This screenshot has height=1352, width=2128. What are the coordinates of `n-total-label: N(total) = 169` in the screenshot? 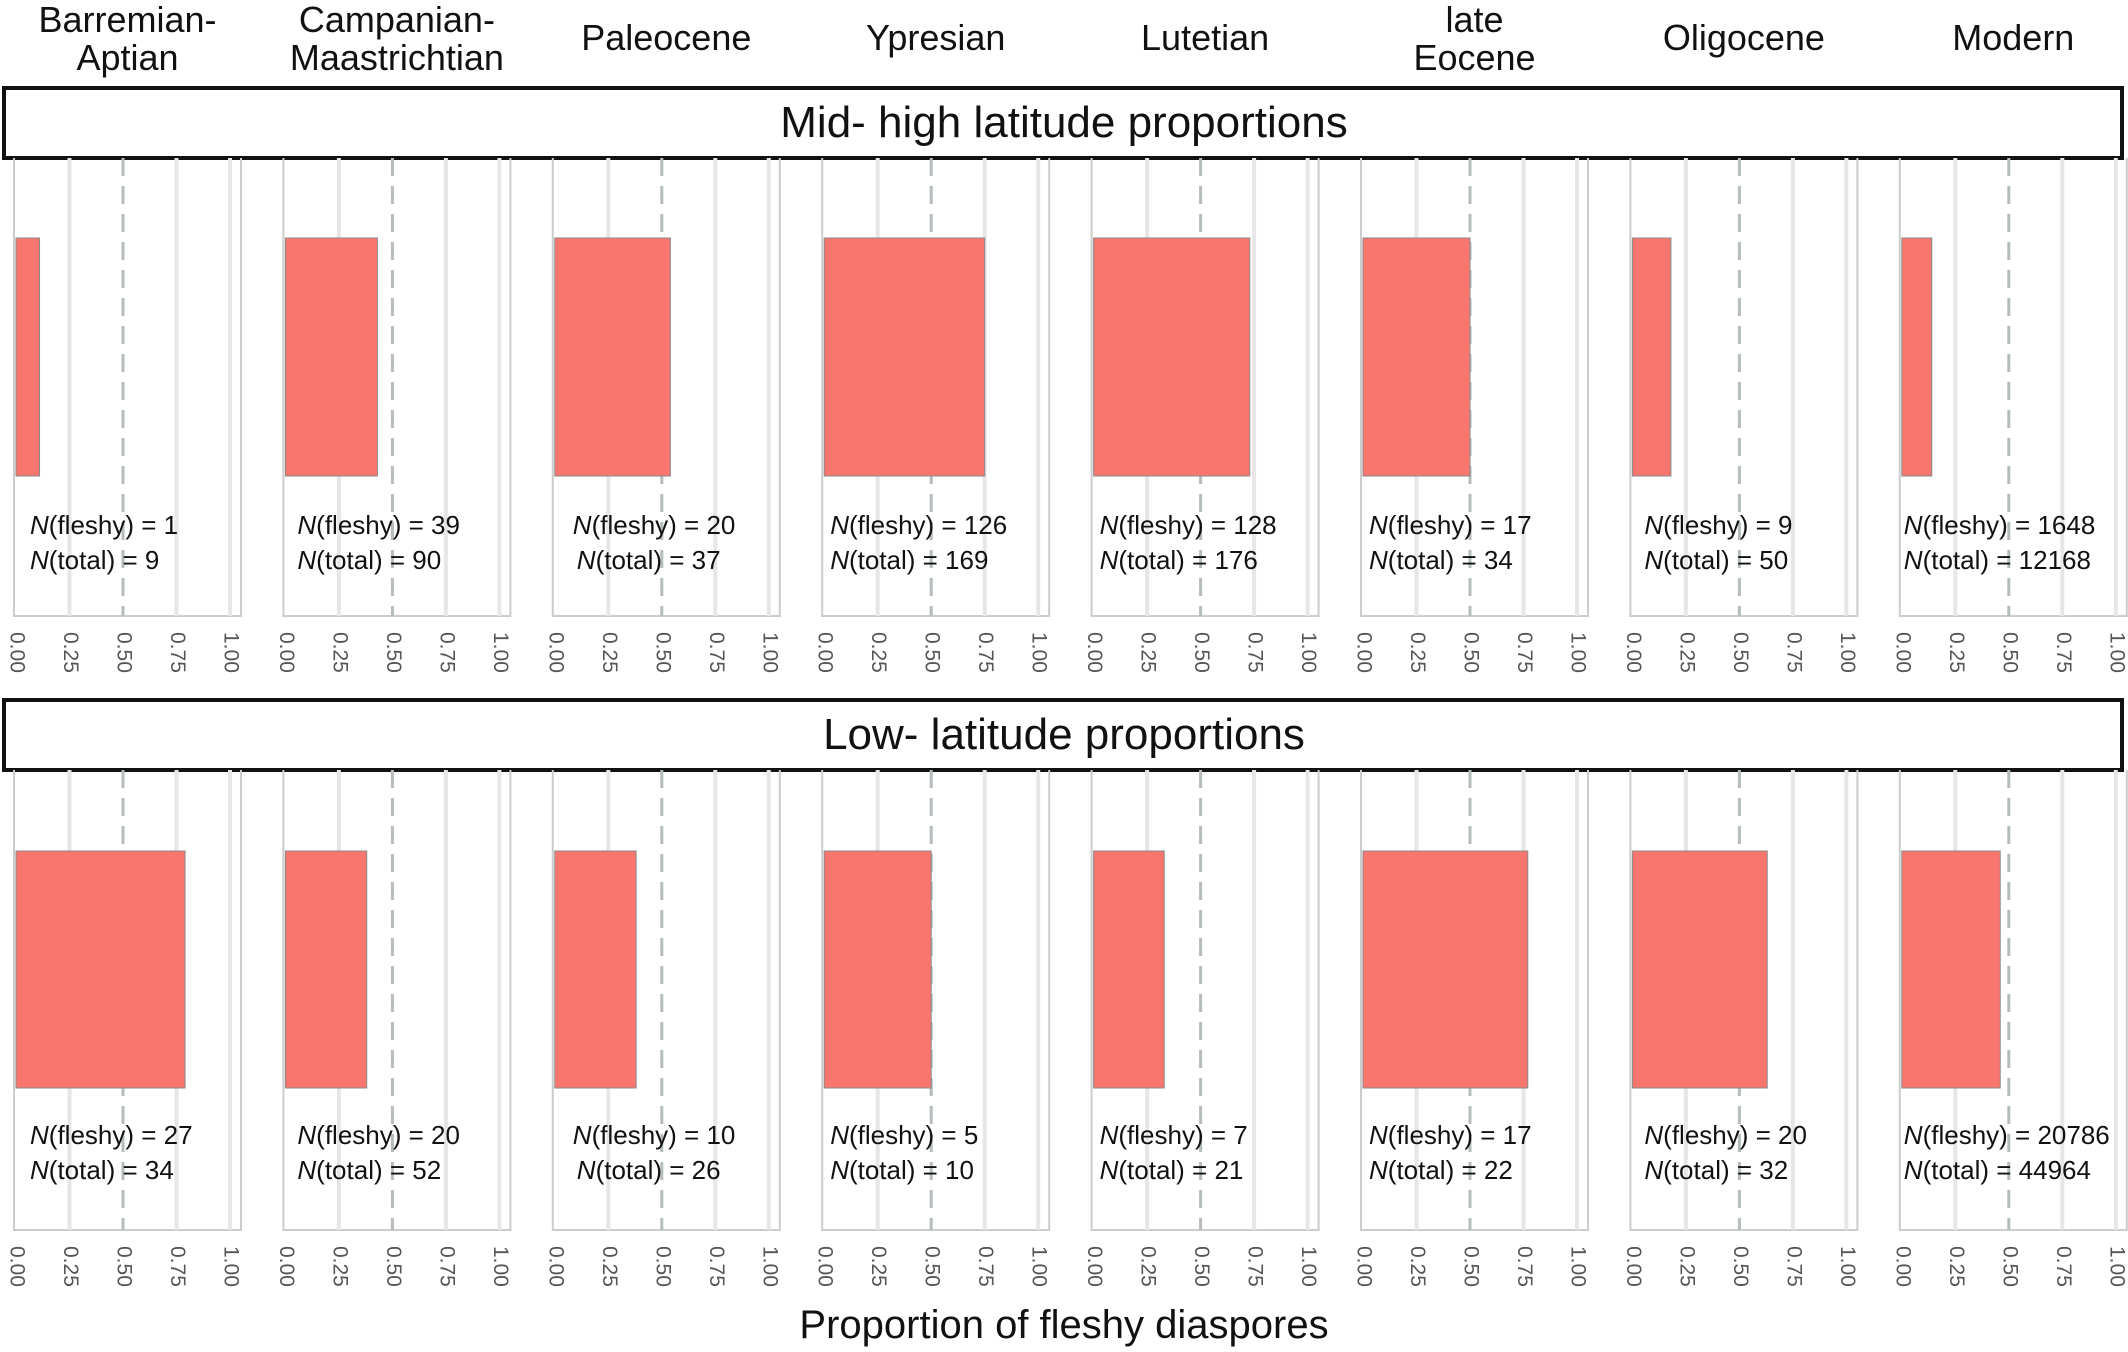 It's located at (909, 560).